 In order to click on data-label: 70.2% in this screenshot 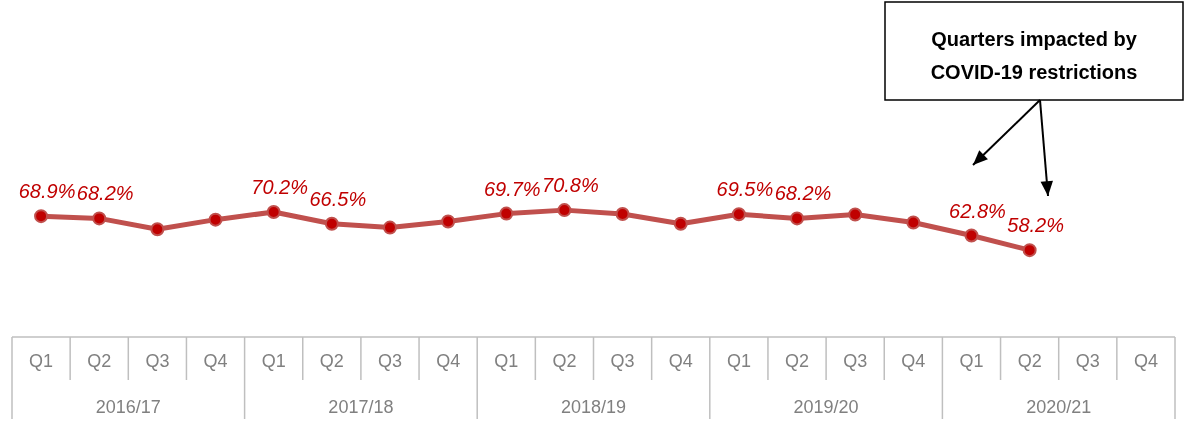, I will do `click(280, 187)`.